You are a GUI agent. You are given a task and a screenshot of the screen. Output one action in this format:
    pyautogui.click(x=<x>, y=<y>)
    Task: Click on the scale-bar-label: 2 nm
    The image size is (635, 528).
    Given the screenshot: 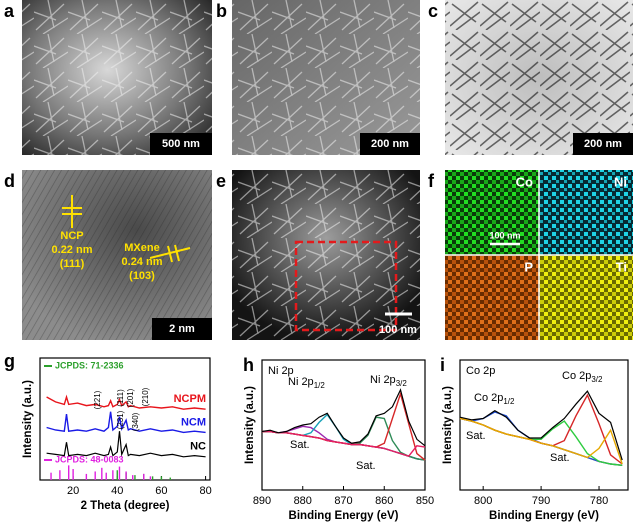 What is the action you would take?
    pyautogui.click(x=182, y=329)
    